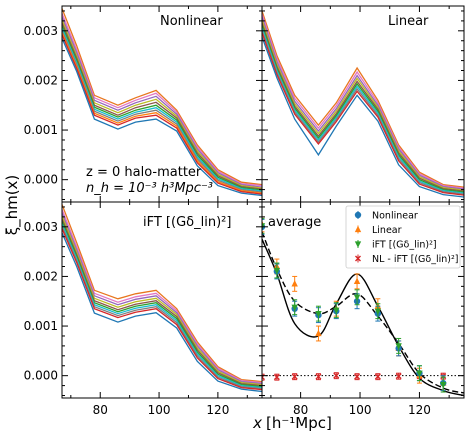  I want to click on legend-label-3: iFT [(Gδ_lin)²], so click(404, 245).